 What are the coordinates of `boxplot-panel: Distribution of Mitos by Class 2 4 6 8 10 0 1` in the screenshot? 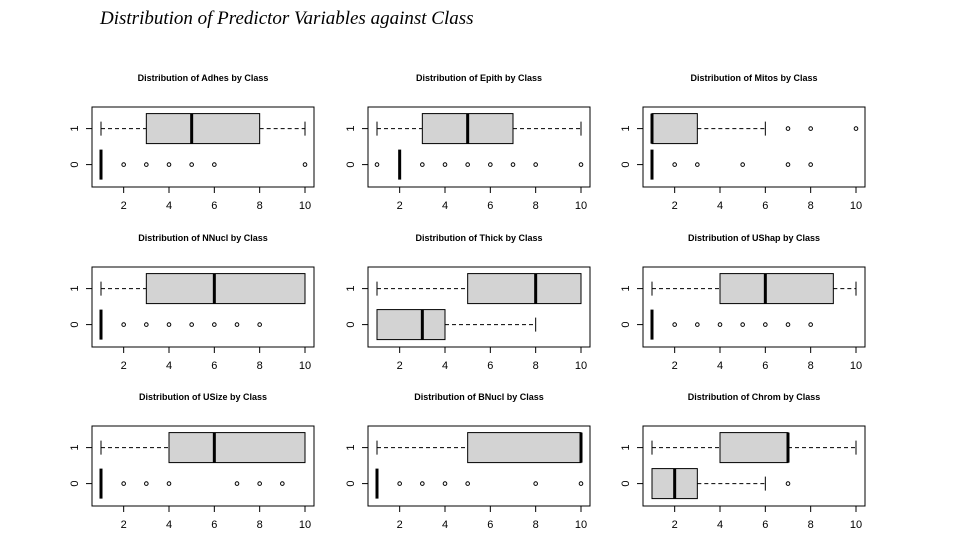 It's located at (743, 142).